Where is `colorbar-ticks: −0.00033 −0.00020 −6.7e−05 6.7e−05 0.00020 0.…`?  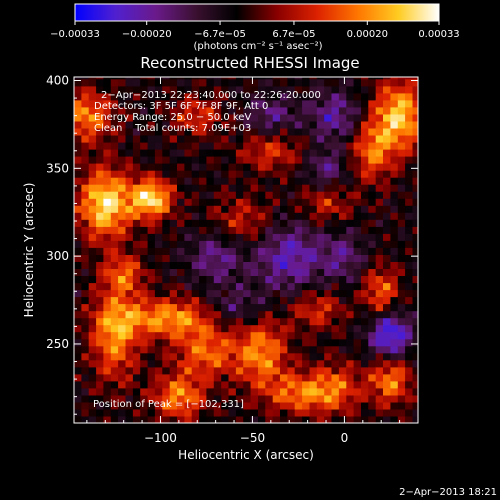 colorbar-ticks: −0.00033 −0.00020 −6.7e−05 6.7e−05 0.00020 0.… is located at coordinates (255, 30).